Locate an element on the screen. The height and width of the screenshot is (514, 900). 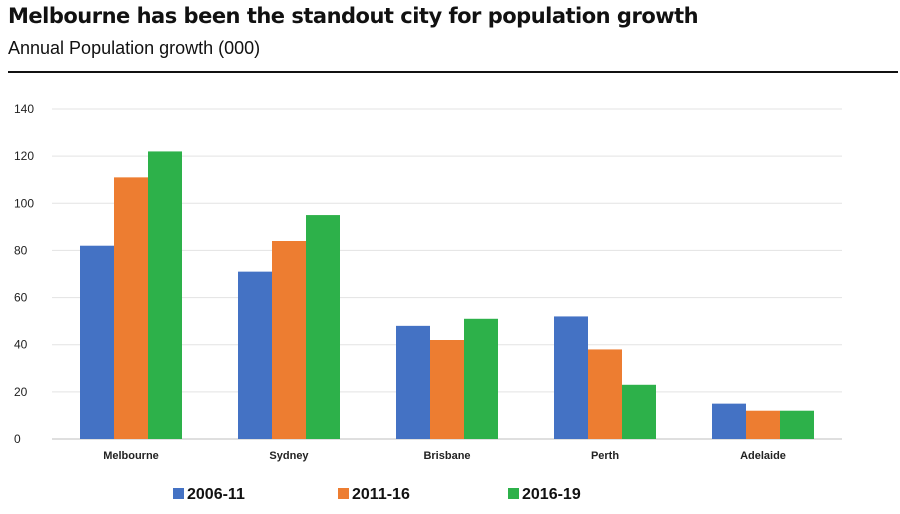
page-subtitle: Annual Population growth (000) is located at coordinates (134, 48).